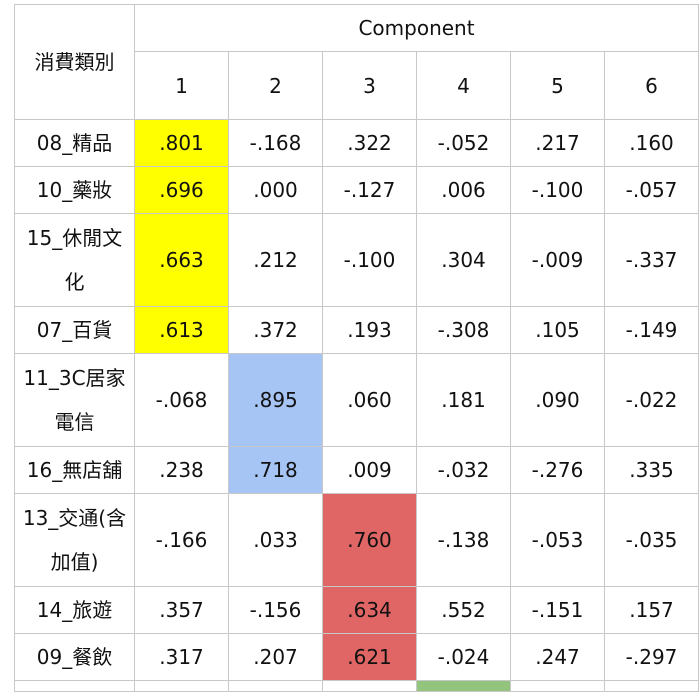  Describe the element at coordinates (651, 610) in the screenshot. I see `loading-cell: .157` at that location.